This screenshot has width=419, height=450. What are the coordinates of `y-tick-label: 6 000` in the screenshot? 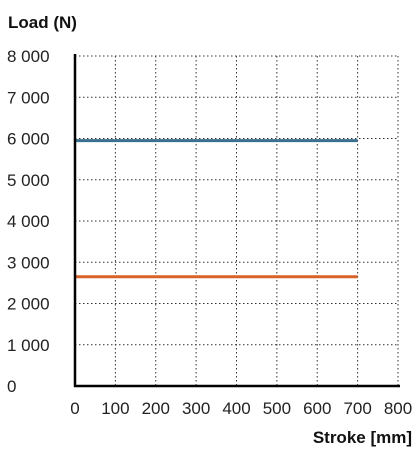 It's located at (28, 139).